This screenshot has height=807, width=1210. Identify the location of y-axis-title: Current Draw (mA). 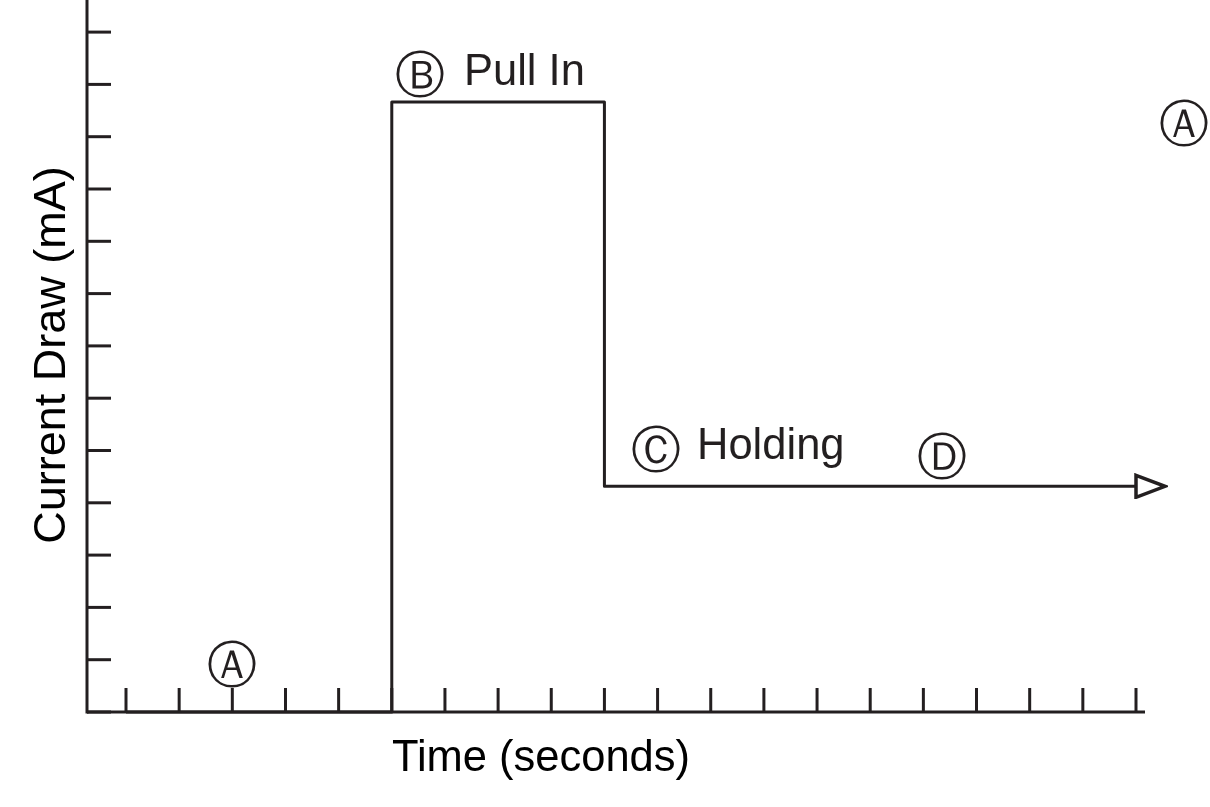
(49, 355).